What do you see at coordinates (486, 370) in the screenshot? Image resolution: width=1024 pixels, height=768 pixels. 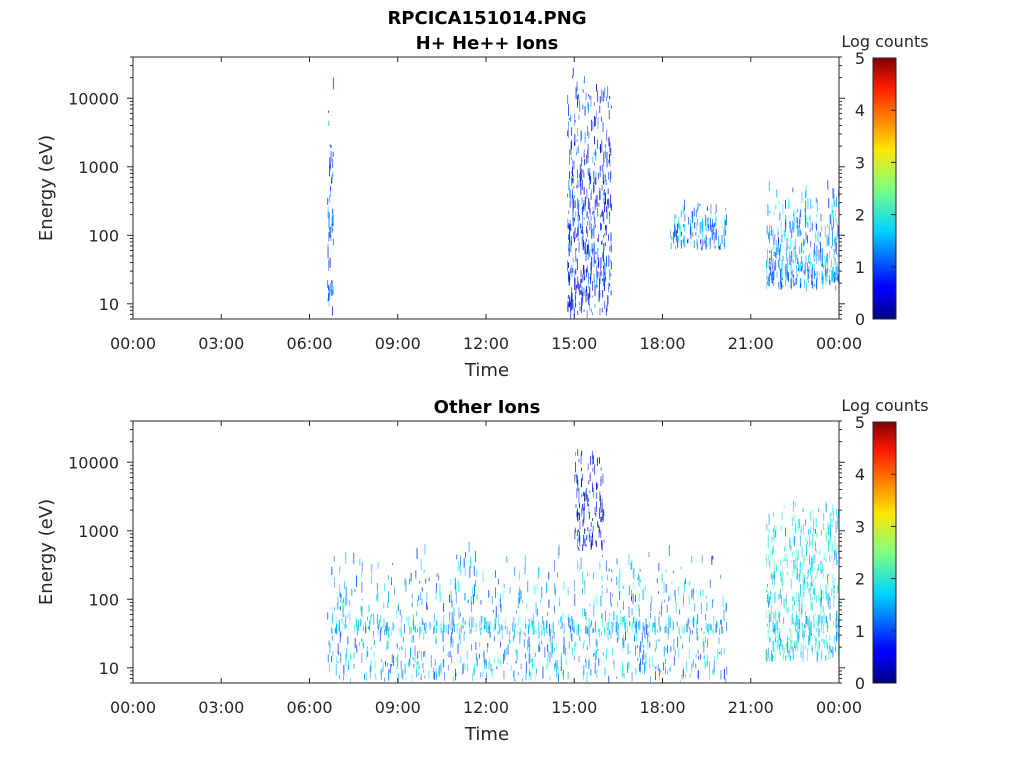 I see `x-axis-label: Time` at bounding box center [486, 370].